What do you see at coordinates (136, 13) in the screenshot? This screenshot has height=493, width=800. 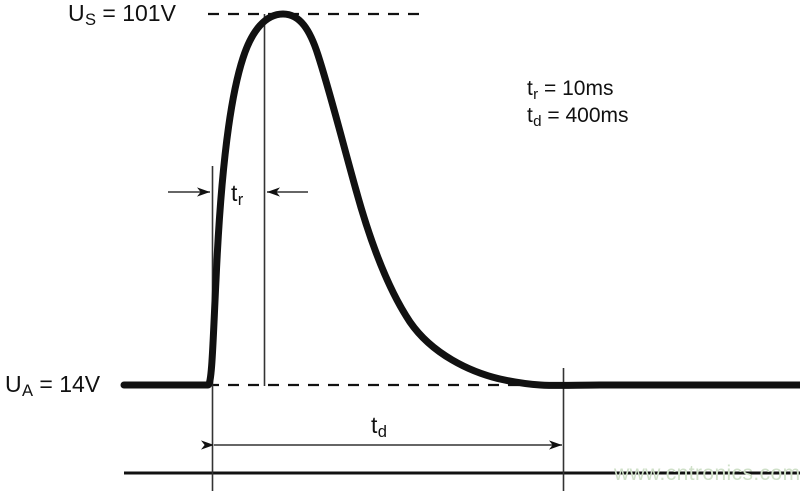 I see `peak-voltage-value: = 101V` at bounding box center [136, 13].